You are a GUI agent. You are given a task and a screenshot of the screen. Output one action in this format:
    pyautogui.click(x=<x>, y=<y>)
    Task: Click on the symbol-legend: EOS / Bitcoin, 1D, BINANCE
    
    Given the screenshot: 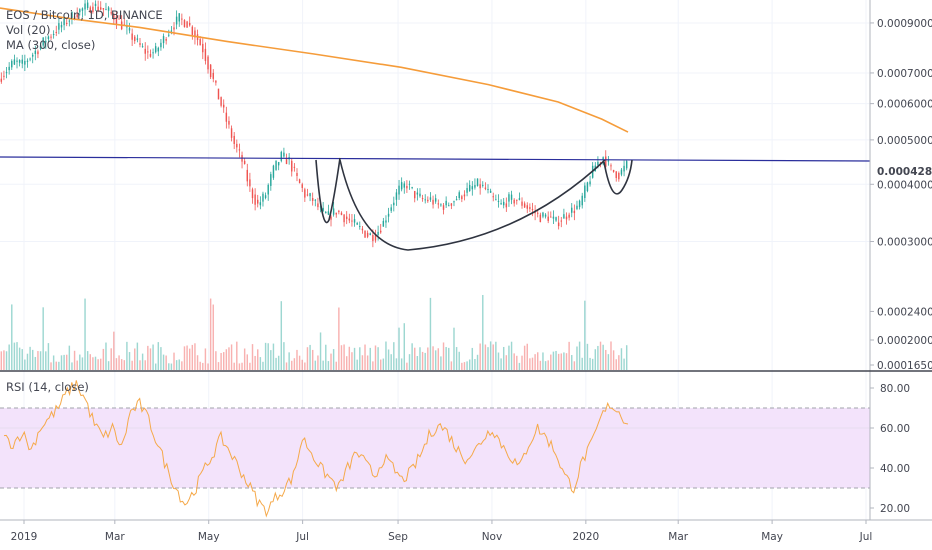 What is the action you would take?
    pyautogui.click(x=84, y=15)
    